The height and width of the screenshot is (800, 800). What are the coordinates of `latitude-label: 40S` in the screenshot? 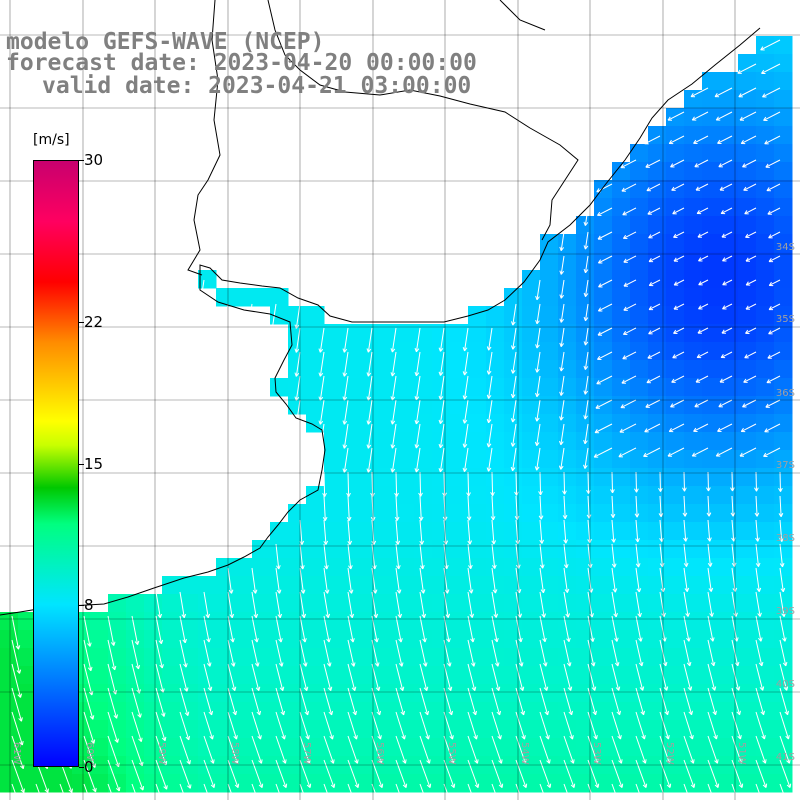 It's located at (785, 684).